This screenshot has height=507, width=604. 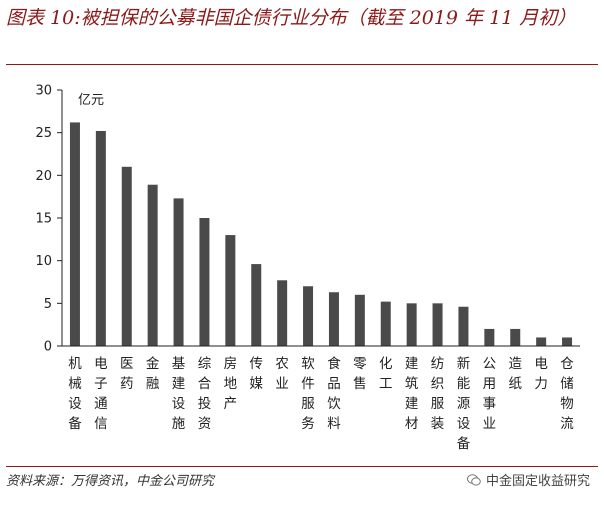 I want to click on x-tick-label: 基建设施, so click(x=179, y=393).